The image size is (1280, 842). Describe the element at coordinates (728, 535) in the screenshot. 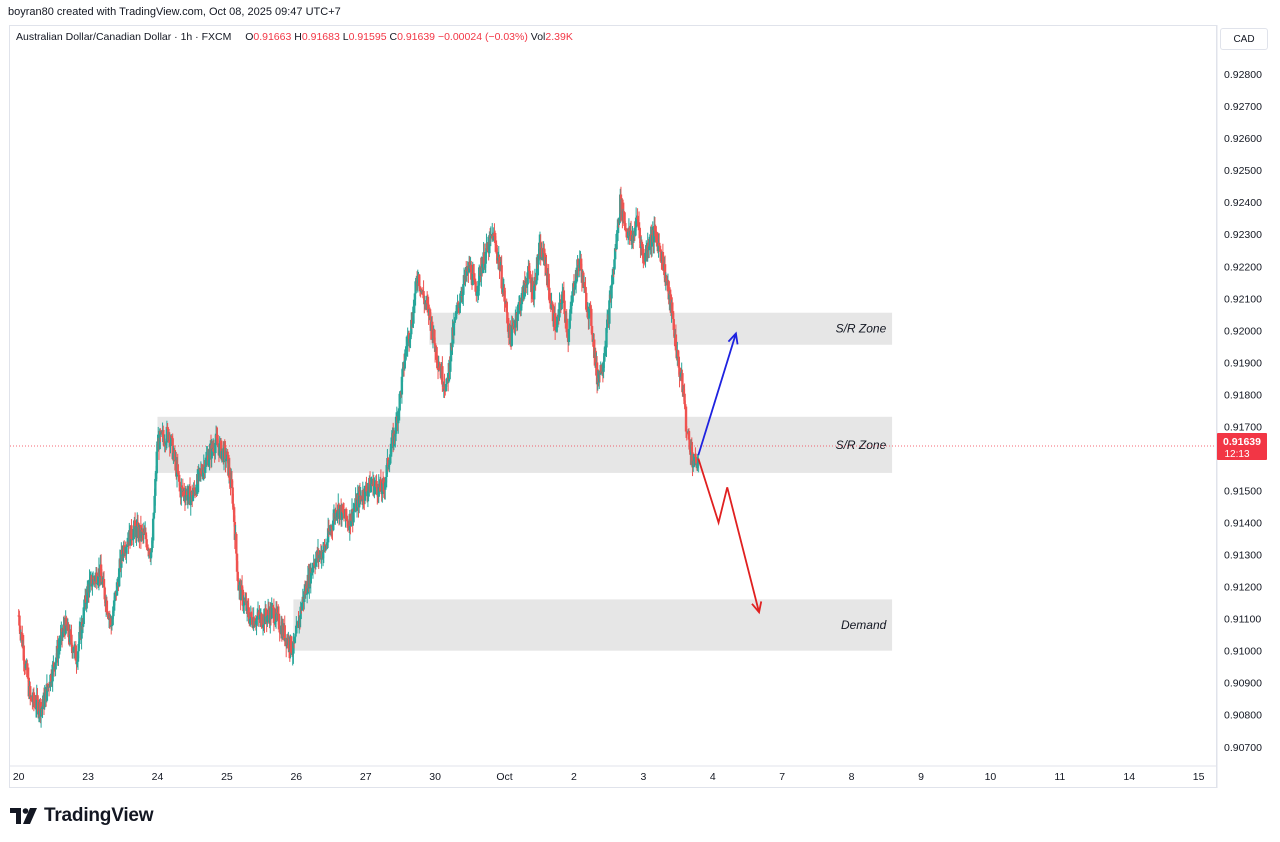

I see `bearish-projection-arrow` at that location.